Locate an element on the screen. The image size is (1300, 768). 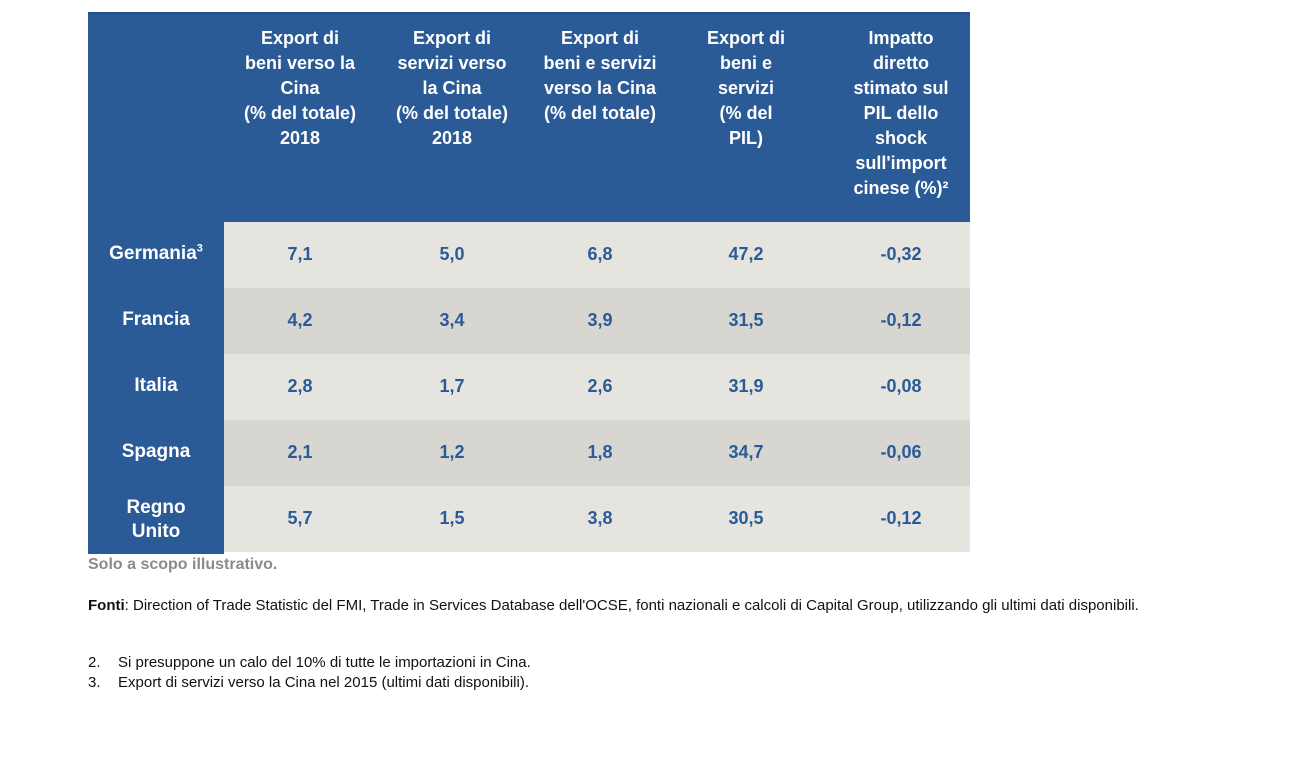
table-cell: 1,2 is located at coordinates (452, 452).